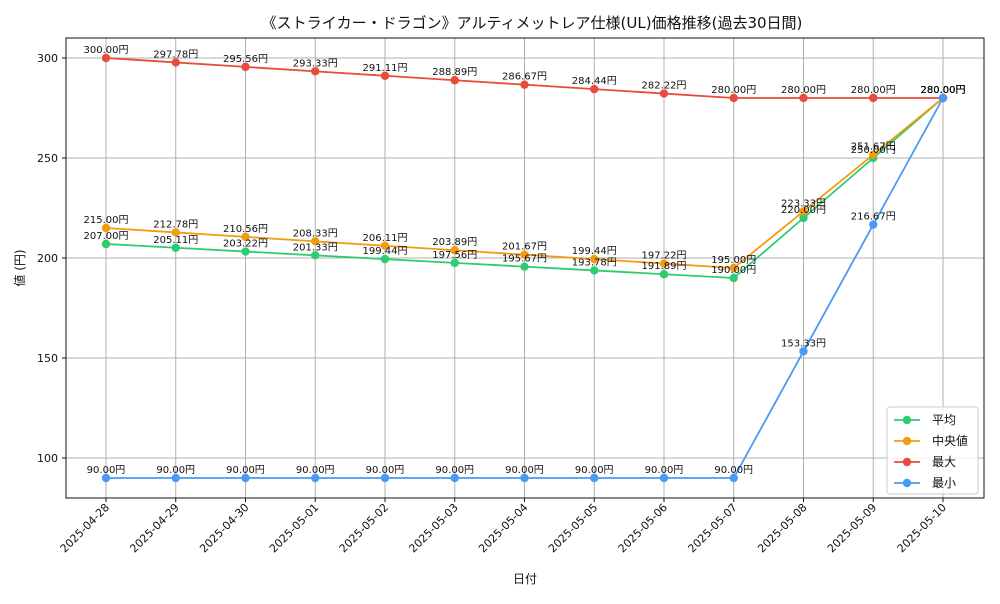 This screenshot has height=604, width=1000. Describe the element at coordinates (664, 256) in the screenshot. I see `data-label: 197.22円` at that location.